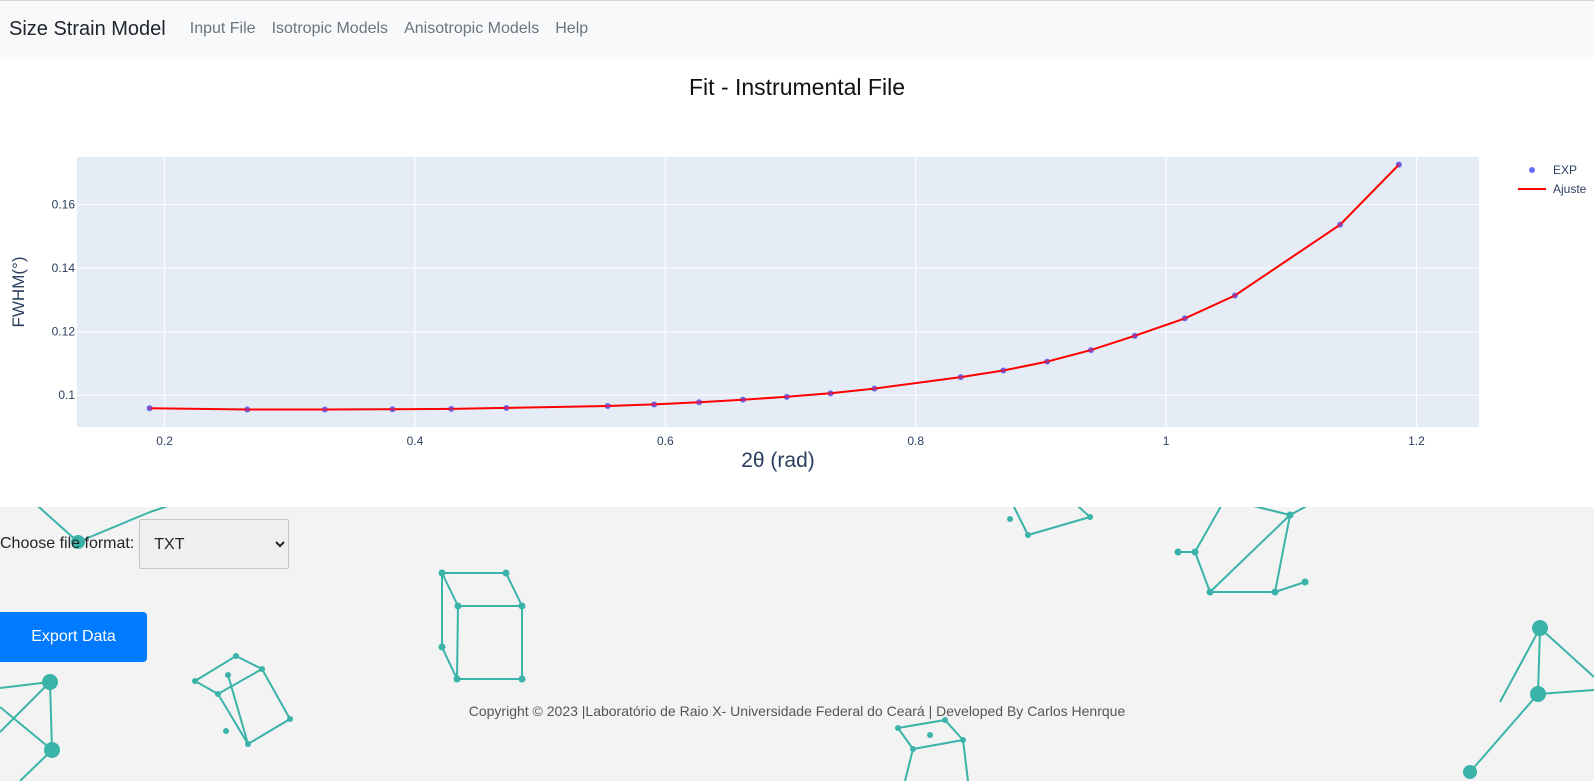  What do you see at coordinates (330, 28) in the screenshot?
I see `nav-link-isotropic-models: Isotropic Models` at bounding box center [330, 28].